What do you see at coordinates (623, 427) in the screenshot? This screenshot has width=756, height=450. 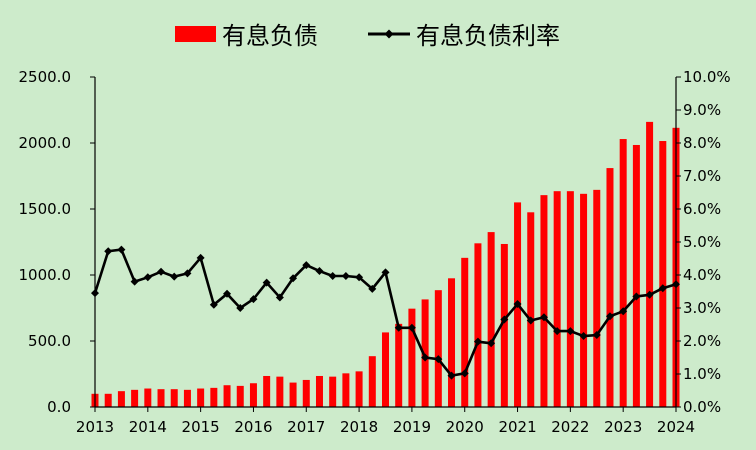 I see `x-tick-label: 2023` at bounding box center [623, 427].